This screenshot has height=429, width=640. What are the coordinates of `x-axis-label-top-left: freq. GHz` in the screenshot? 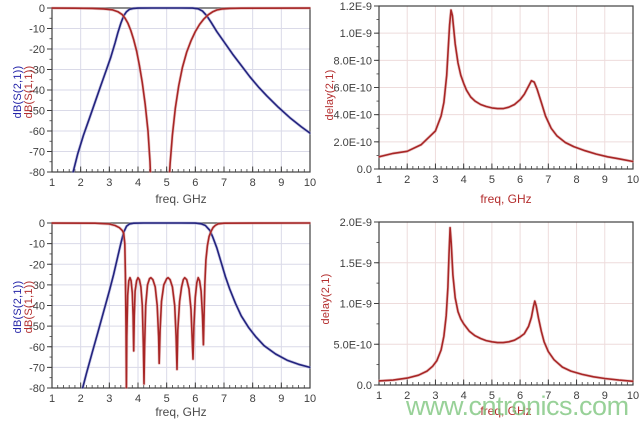 It's located at (181, 199).